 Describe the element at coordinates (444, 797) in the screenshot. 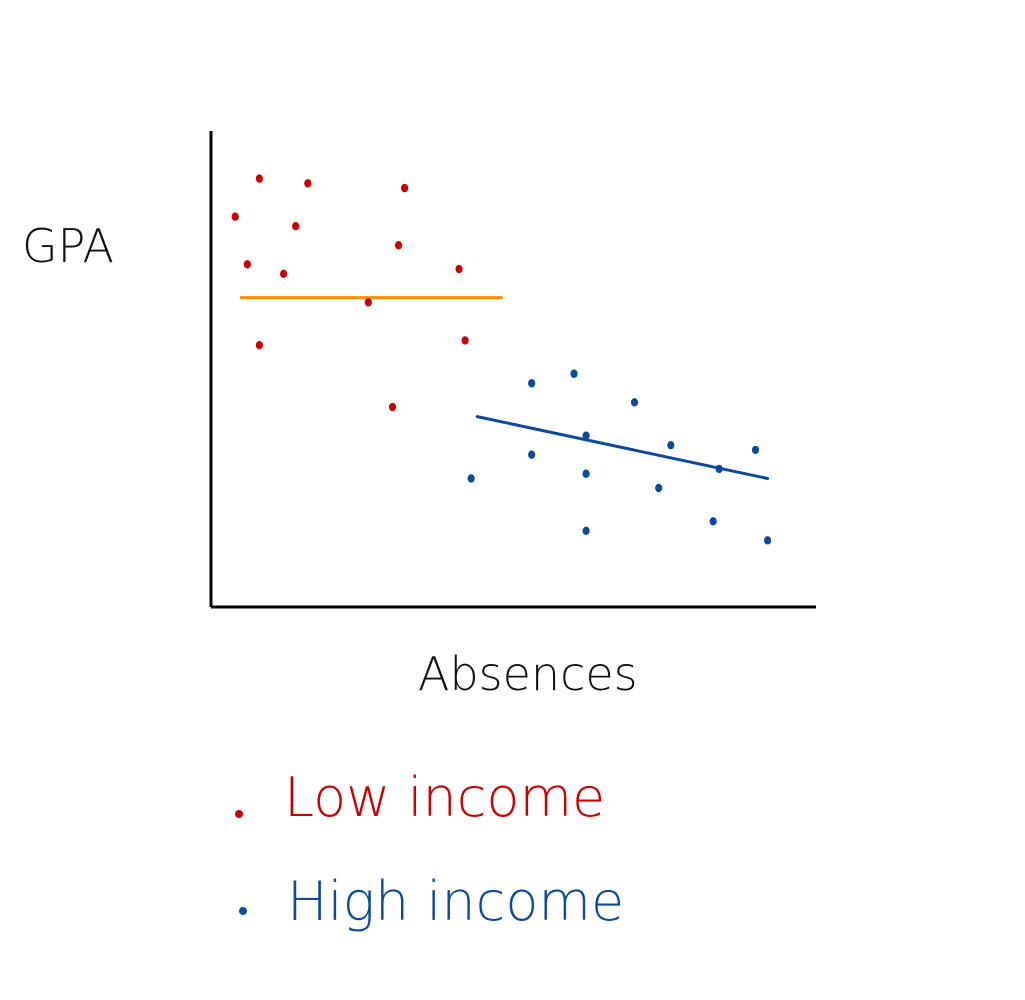

I see `legend-label-low-income: Low income` at that location.